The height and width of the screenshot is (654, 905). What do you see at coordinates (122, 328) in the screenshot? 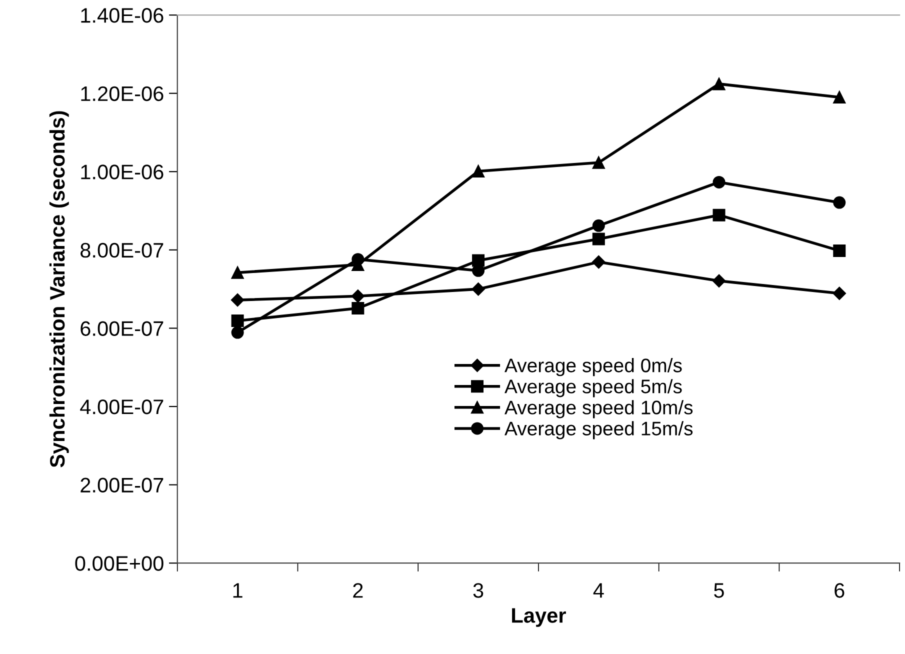
I see `y-tick-label: 6.00E-07` at bounding box center [122, 328].